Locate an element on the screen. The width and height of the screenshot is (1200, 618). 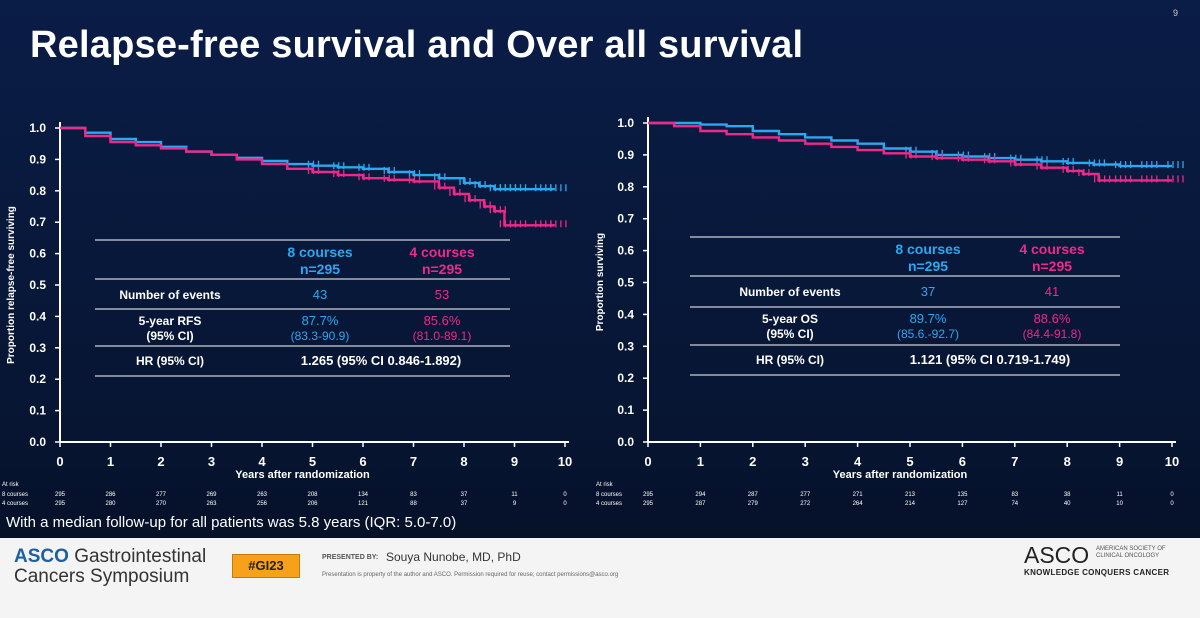
chart2-at-risk-value: 279 is located at coordinates (753, 504).